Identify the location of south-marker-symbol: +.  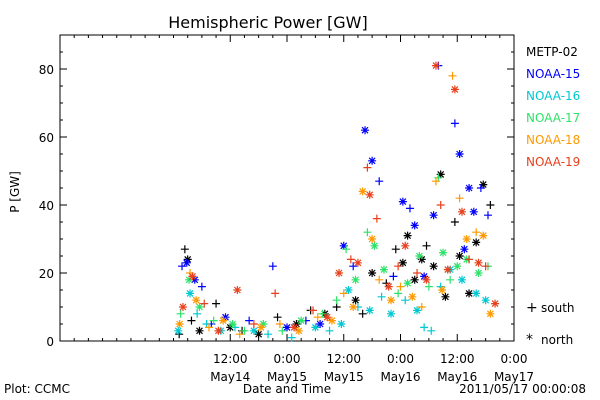
(532, 308).